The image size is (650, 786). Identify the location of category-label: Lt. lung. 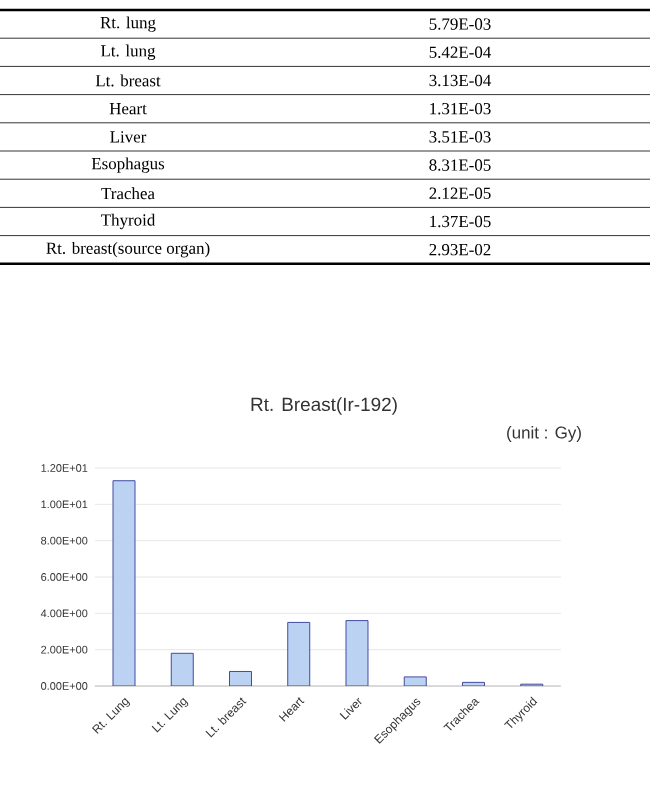
(128, 52).